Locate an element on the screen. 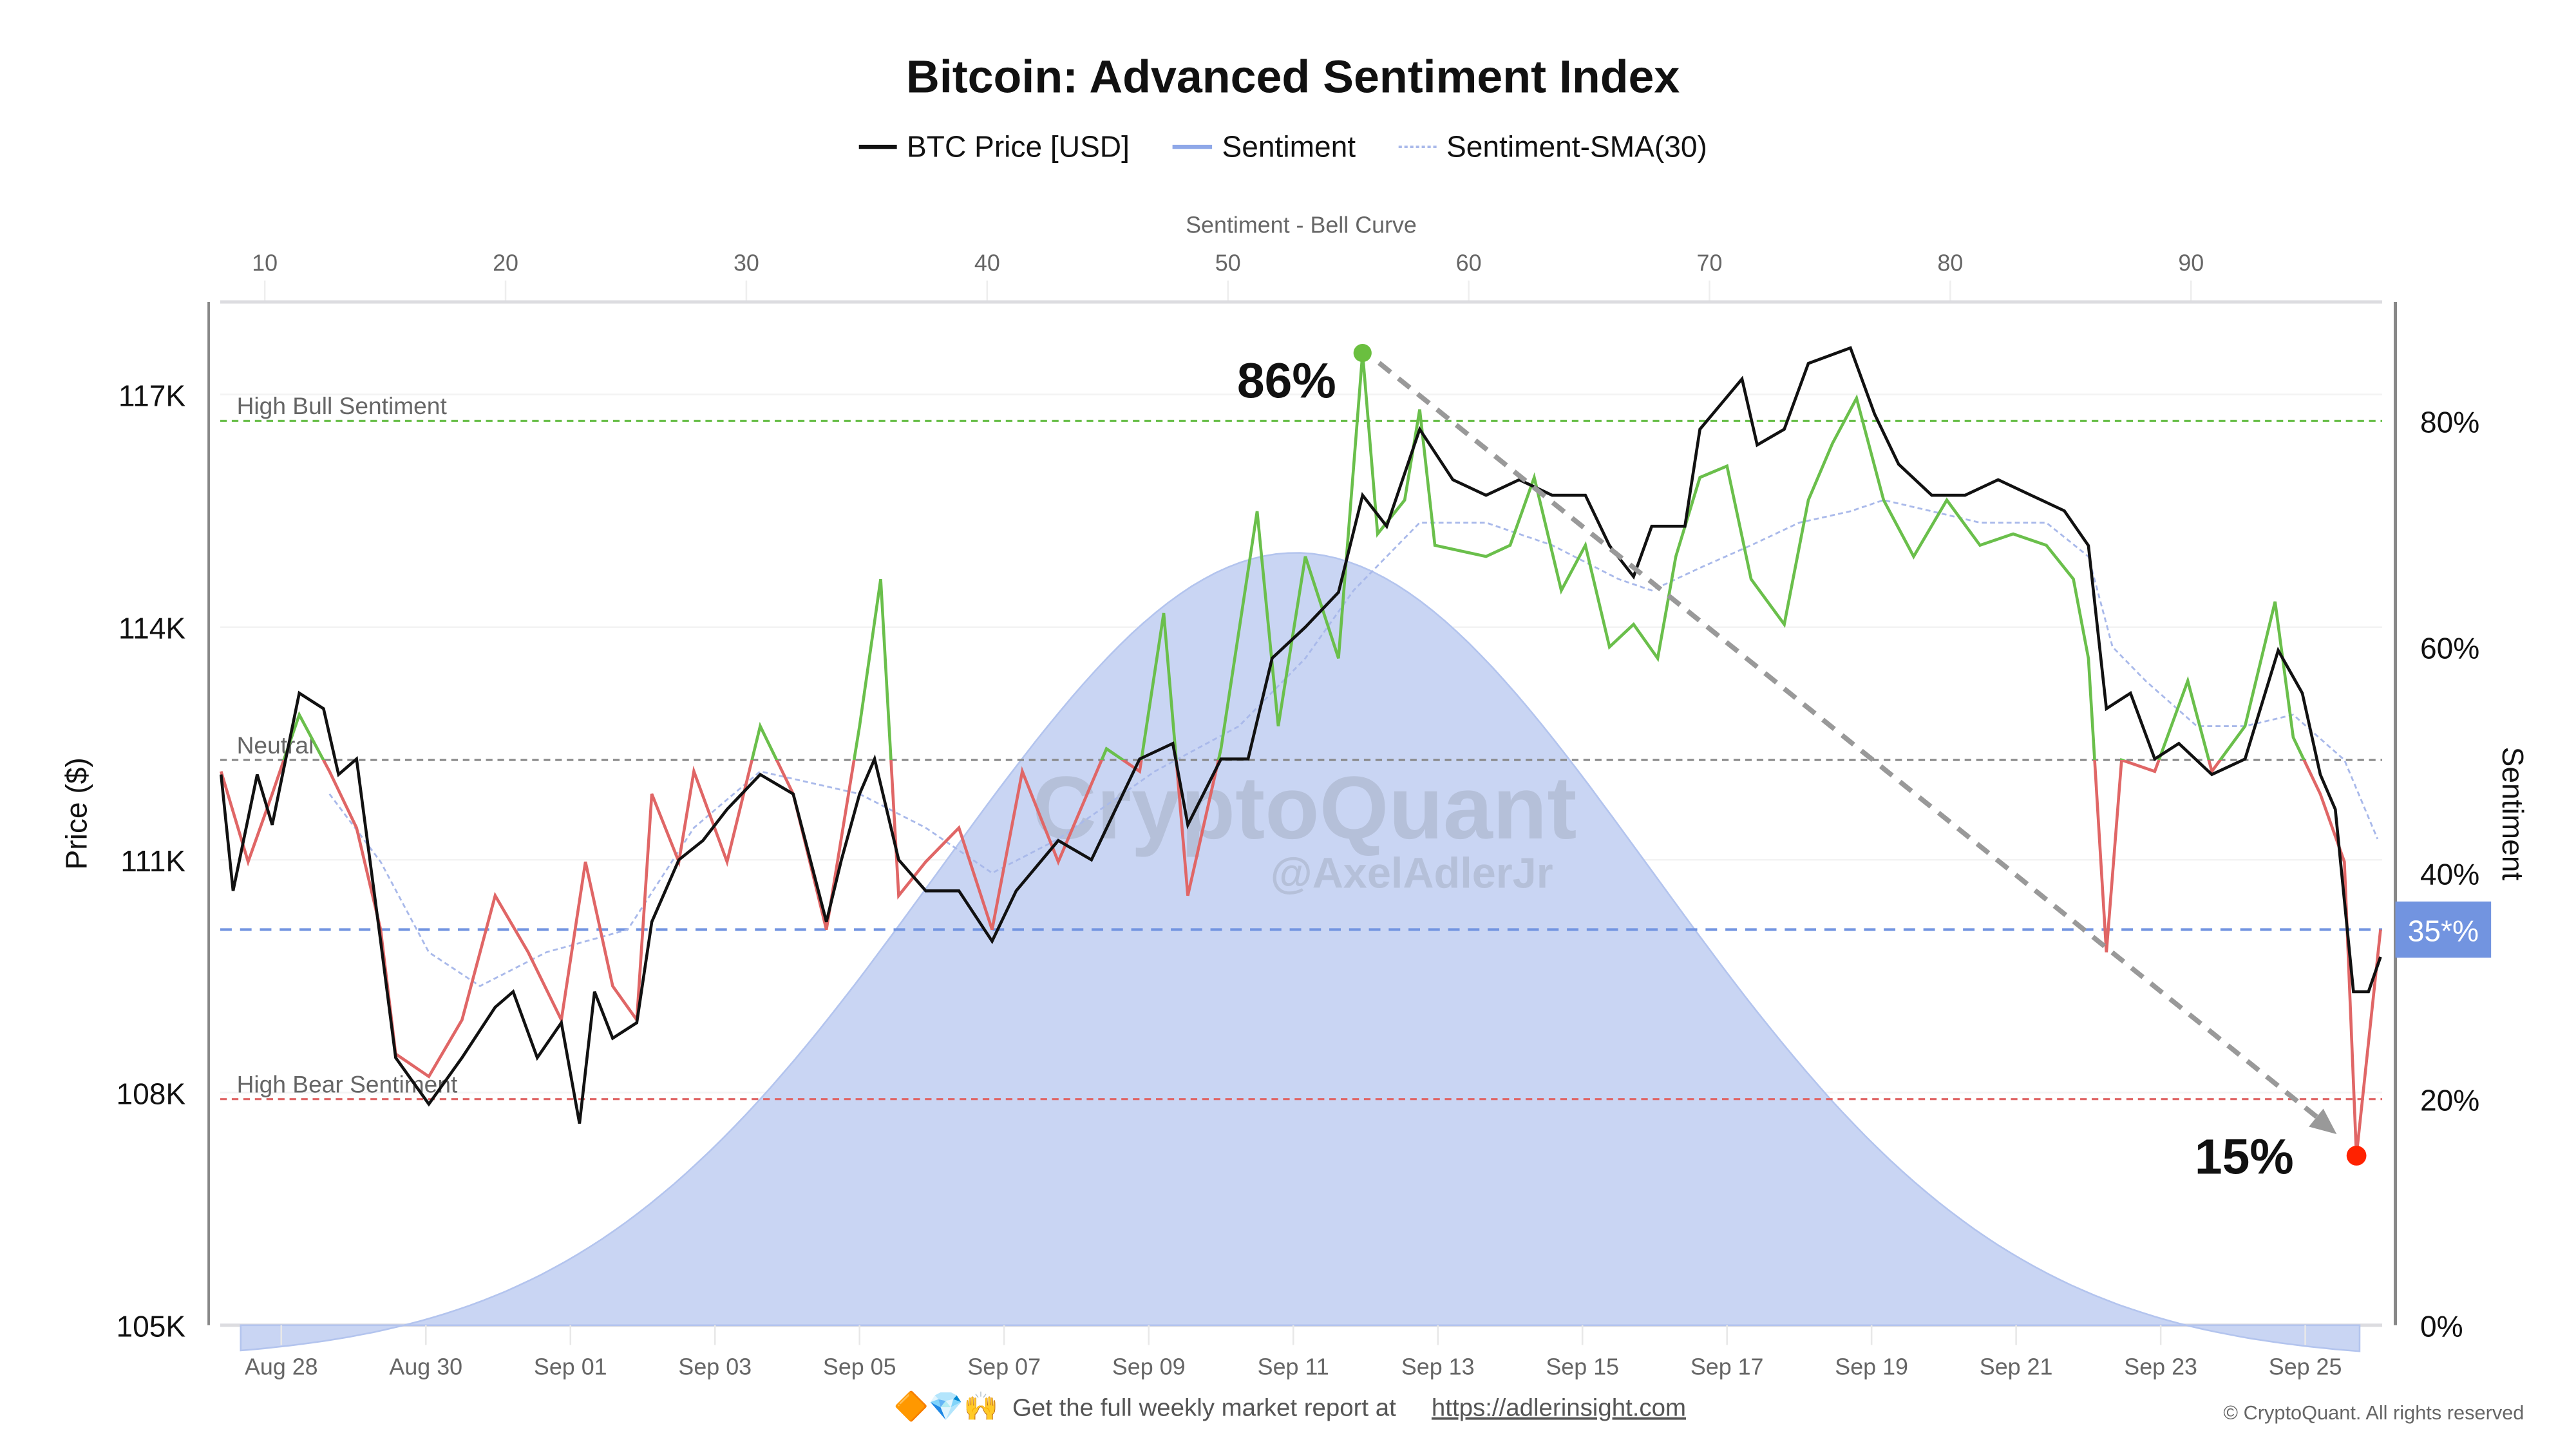  reference-label: High Bull Sentiment is located at coordinates (342, 405).